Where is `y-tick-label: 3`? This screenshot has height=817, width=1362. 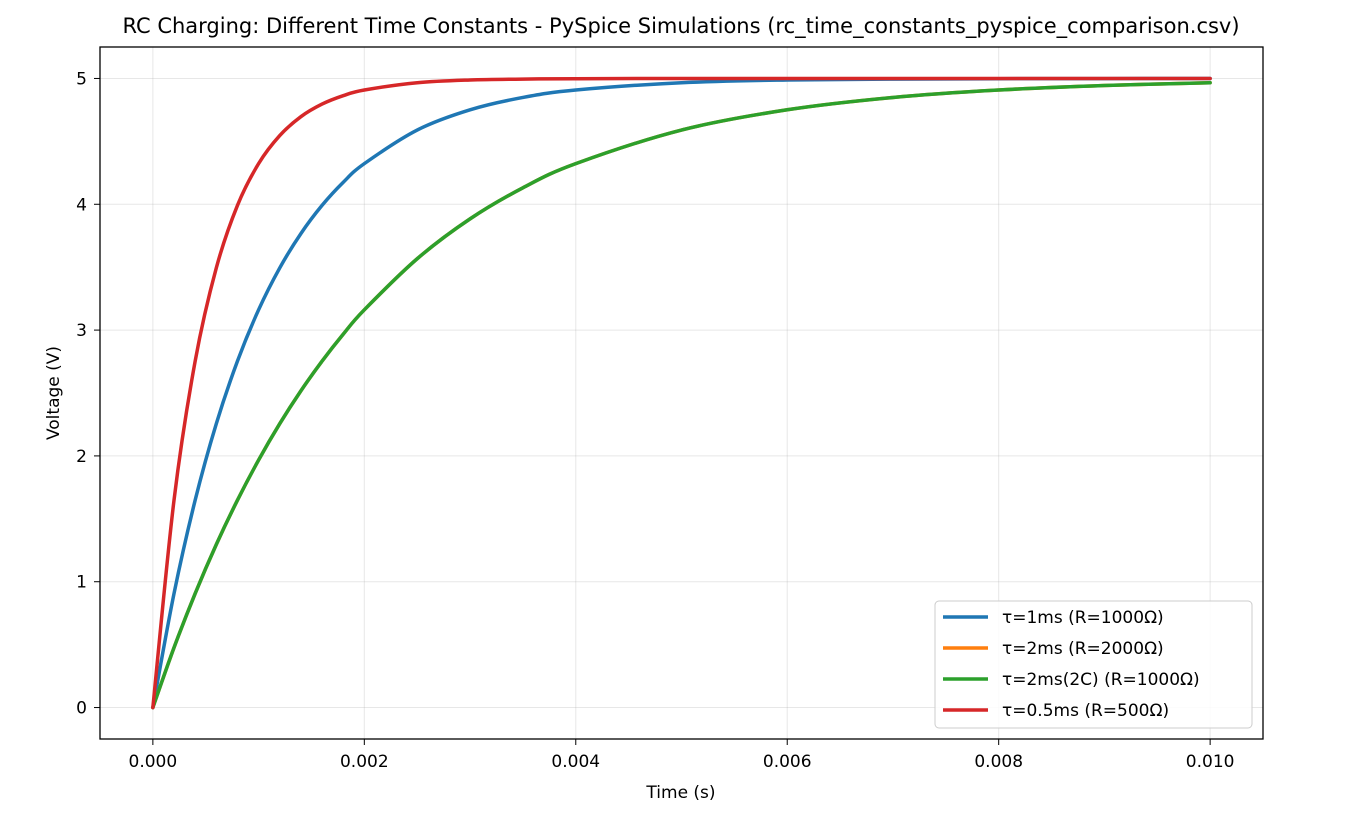 y-tick-label: 3 is located at coordinates (81, 331).